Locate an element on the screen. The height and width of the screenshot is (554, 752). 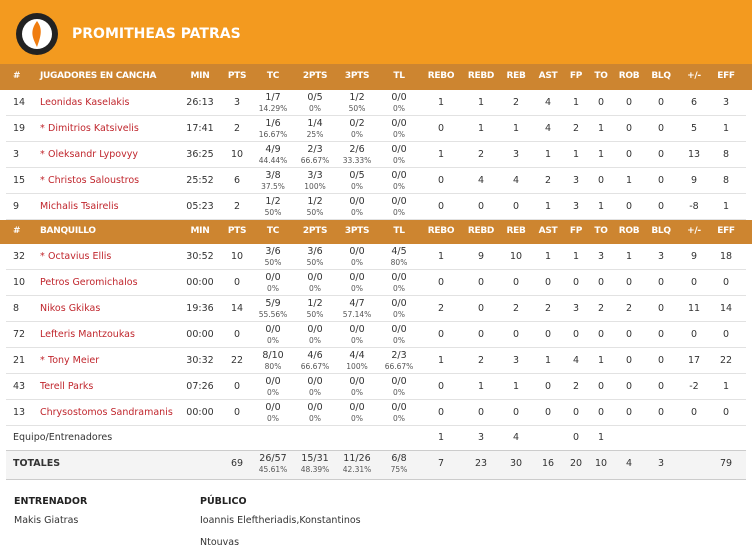
coach-label: ENTRENADOR is located at coordinates (51, 501).